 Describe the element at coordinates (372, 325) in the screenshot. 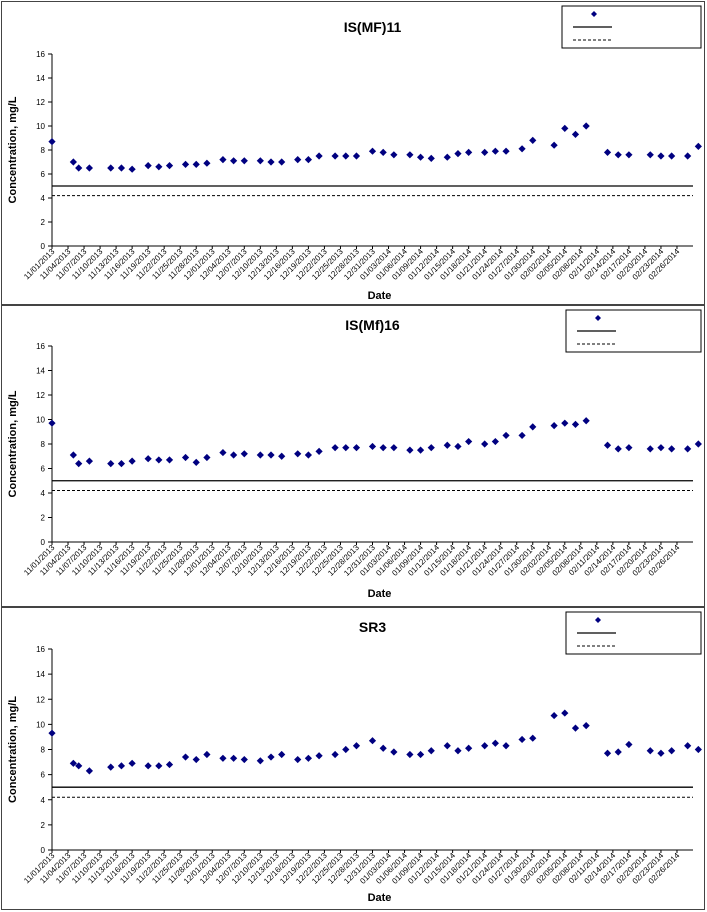

I see `chart-title: IS(Mf)16` at that location.